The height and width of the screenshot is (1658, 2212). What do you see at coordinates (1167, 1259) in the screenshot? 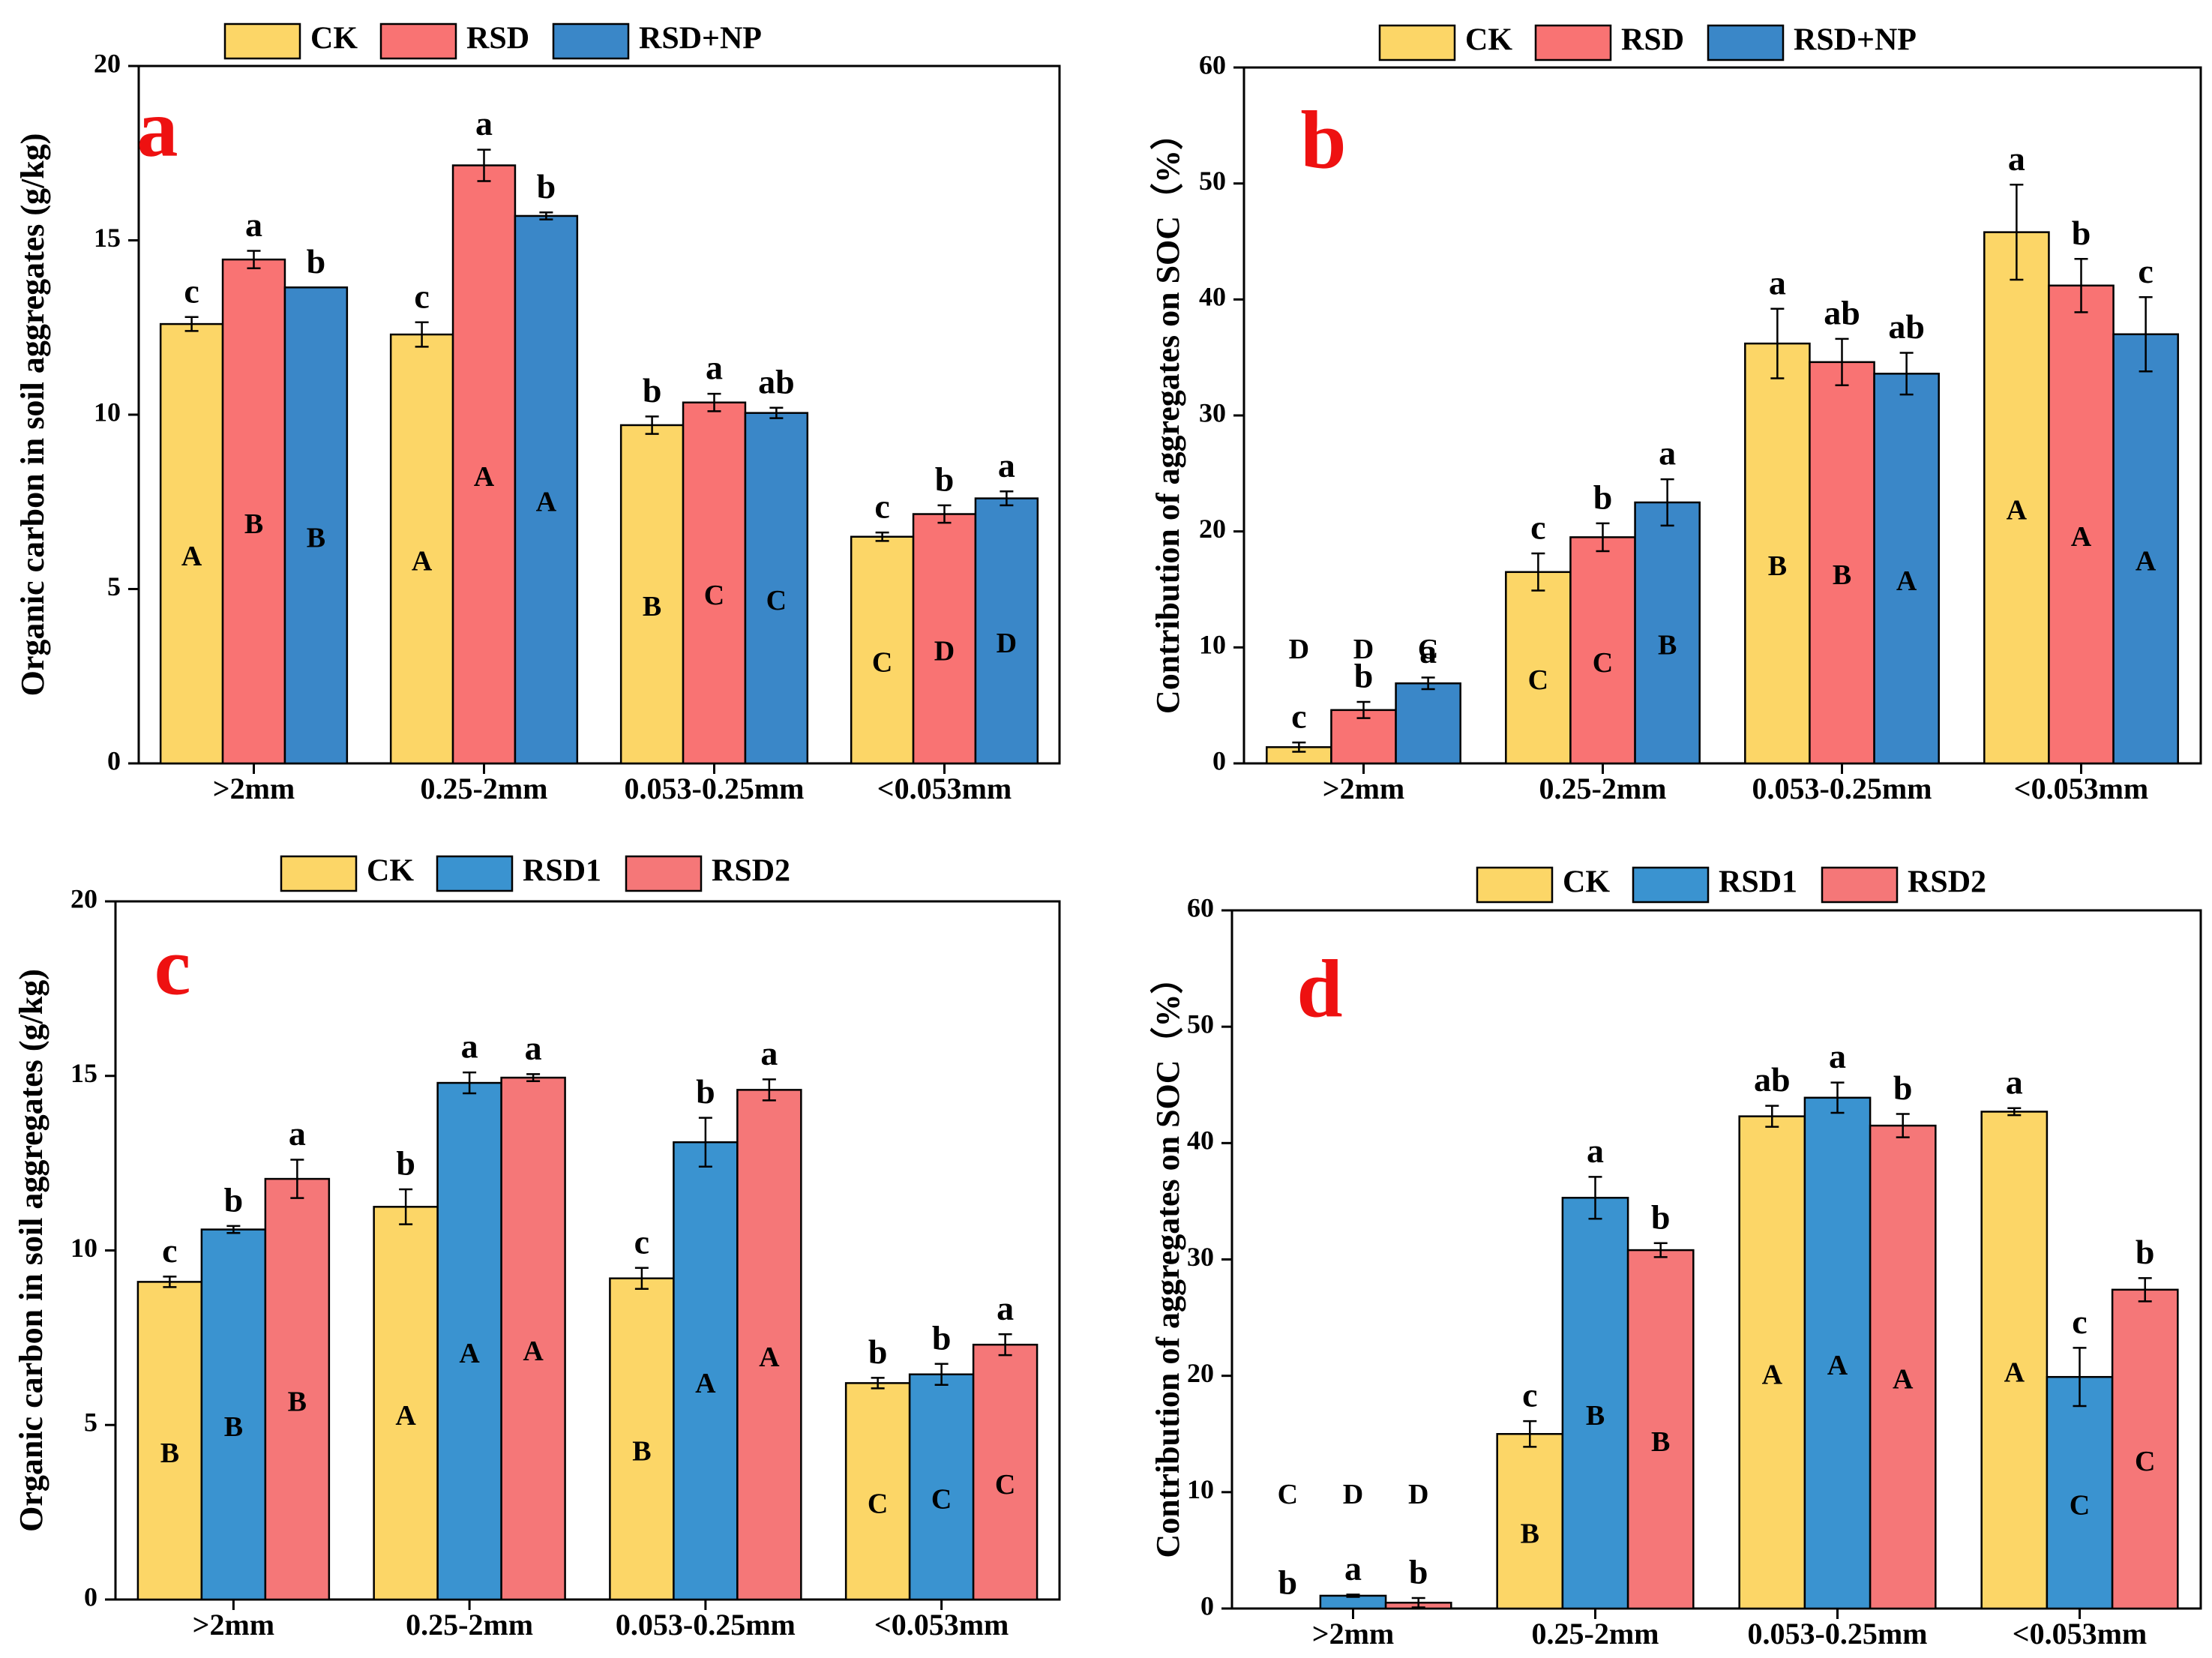
I see `y-axis-label: Contribution of aggregates on SOC（%）` at bounding box center [1167, 1259].